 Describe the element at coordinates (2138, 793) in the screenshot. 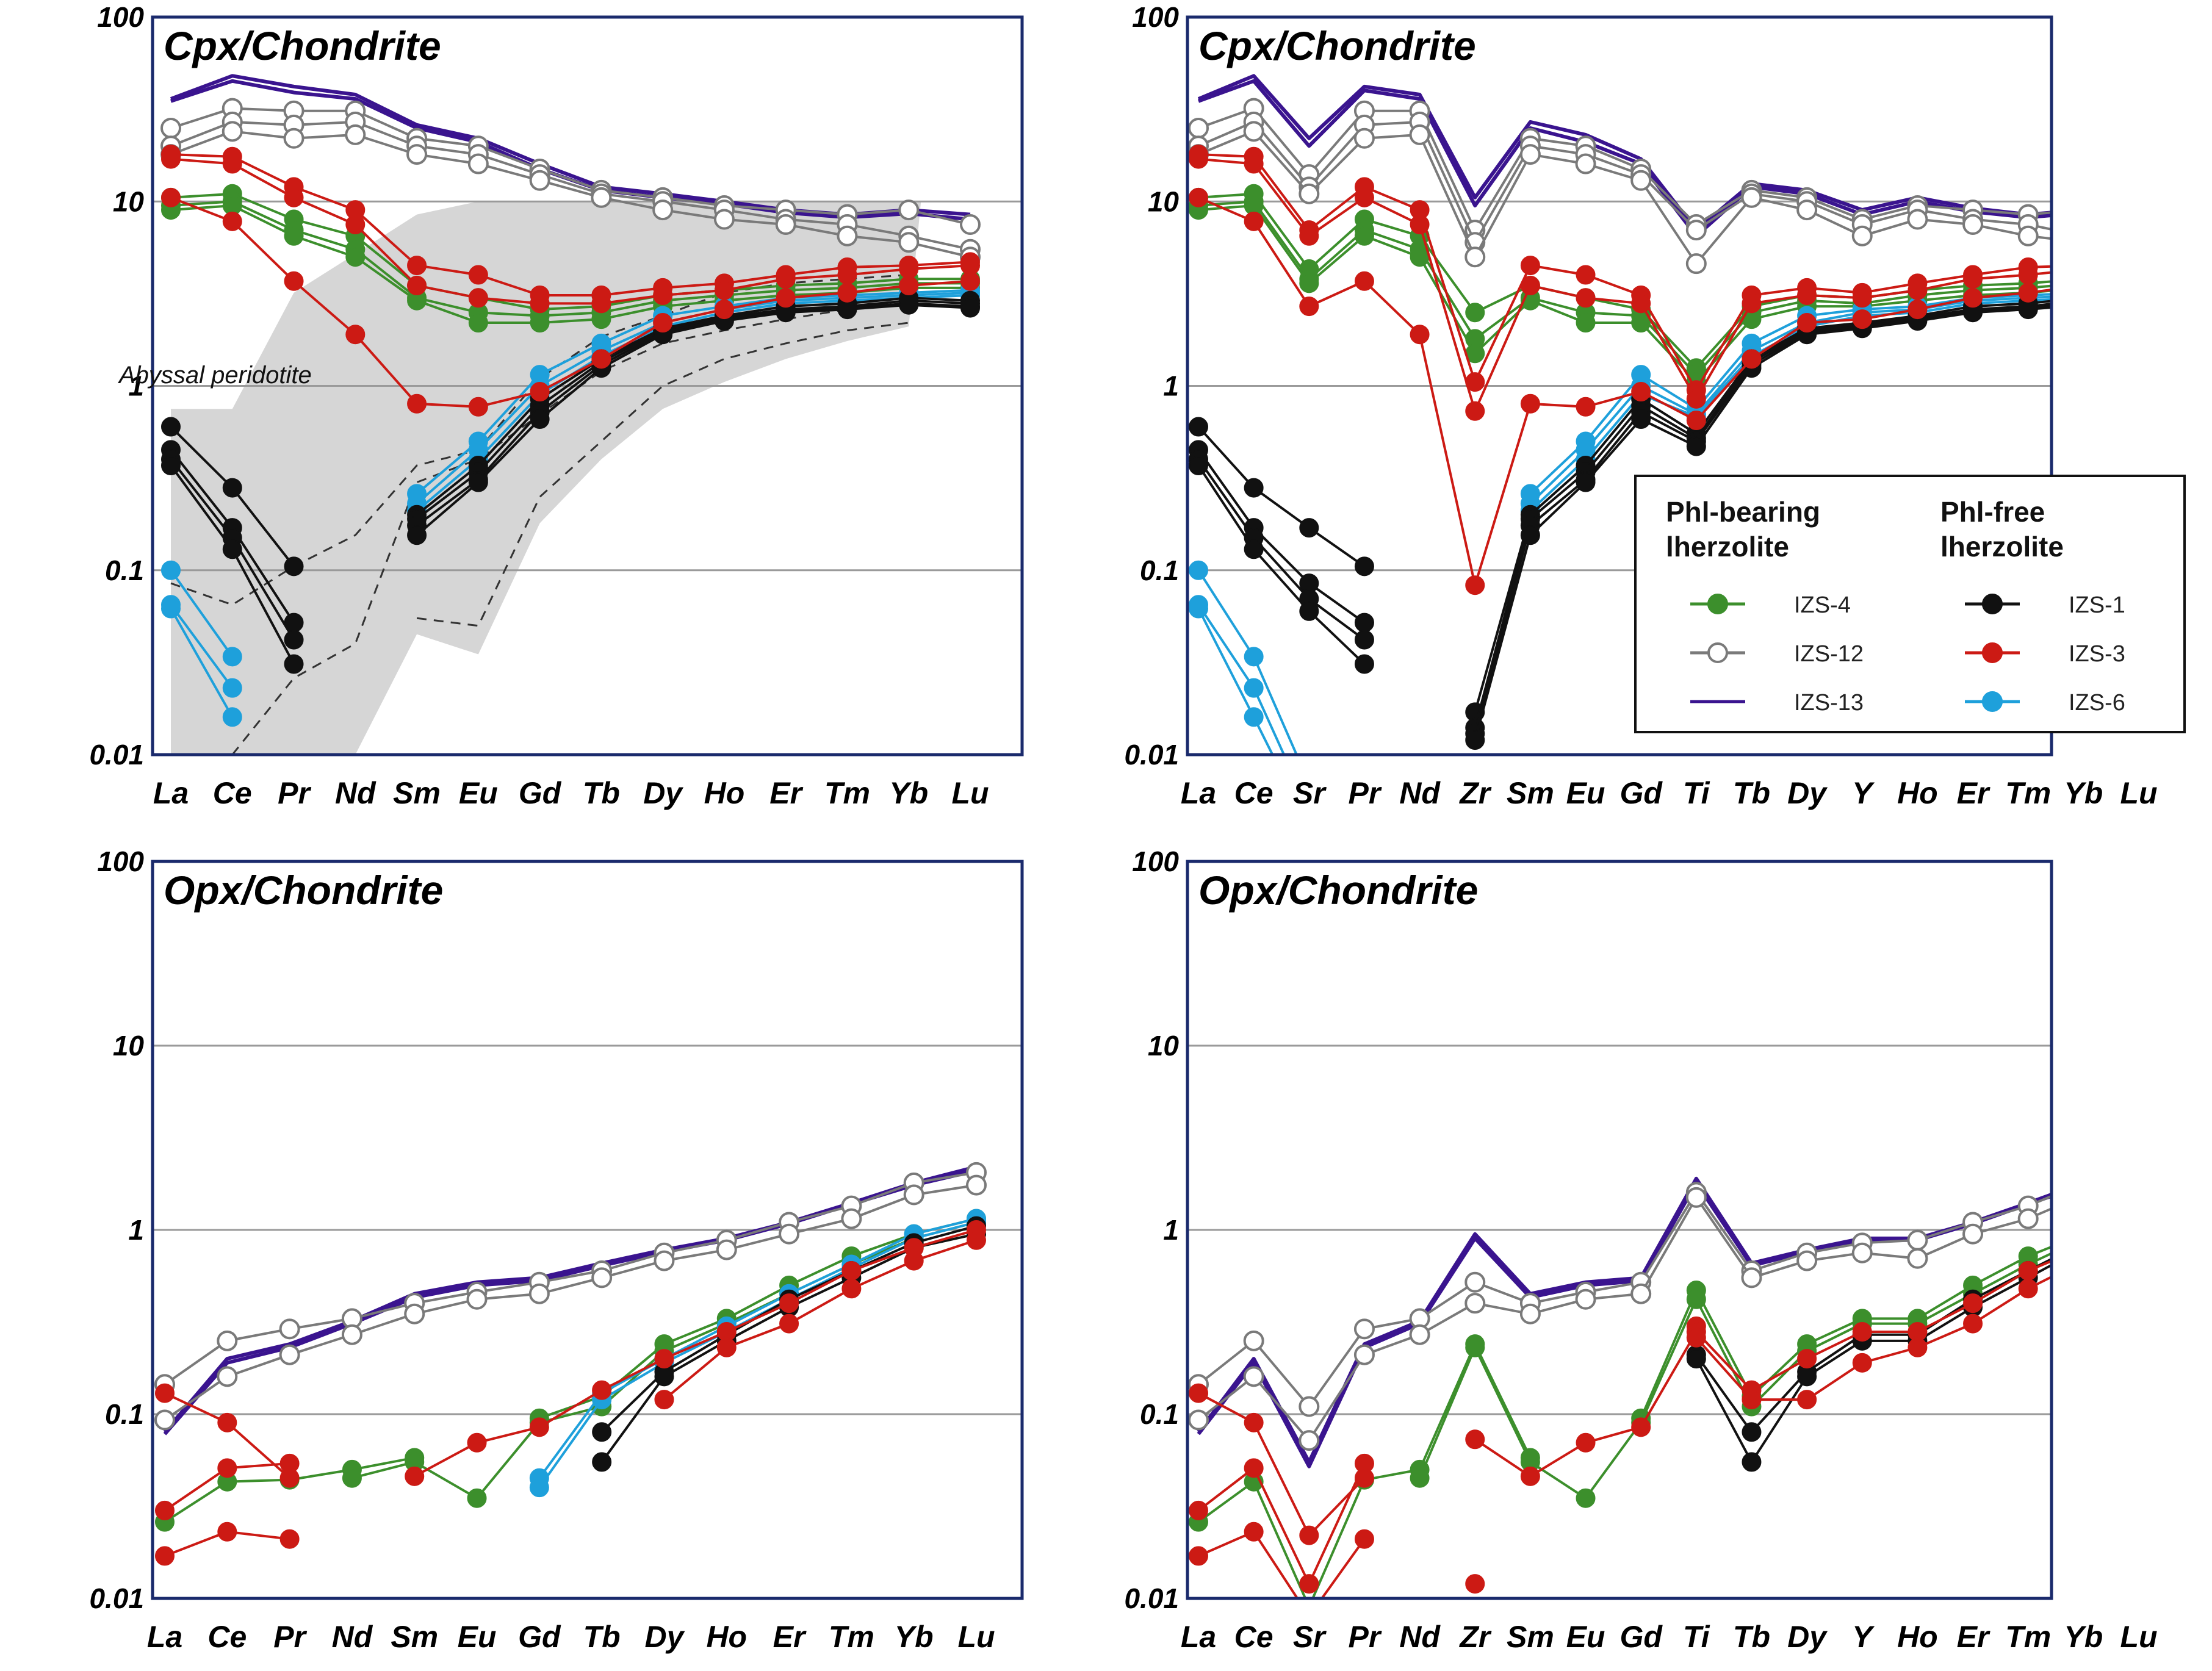

I see `x-tick-label: Lu` at that location.